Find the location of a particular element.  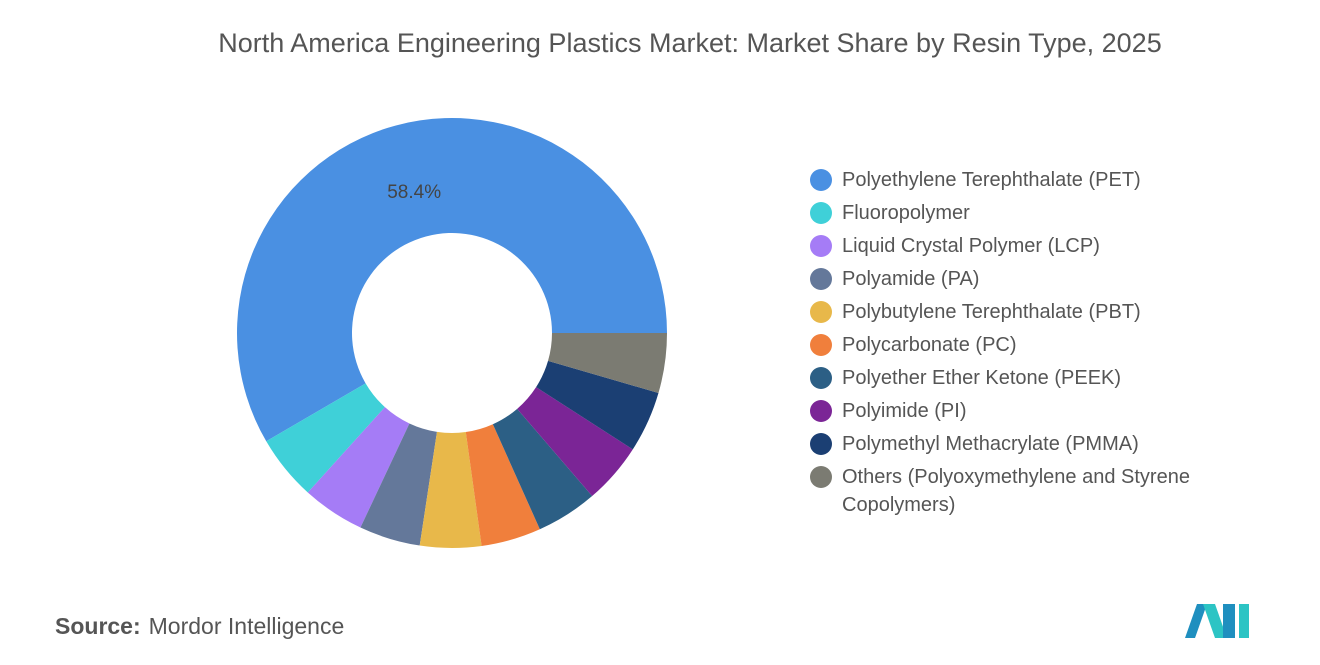

legend-item: Polyether Ether Ketone (PEEK) is located at coordinates (1030, 378).